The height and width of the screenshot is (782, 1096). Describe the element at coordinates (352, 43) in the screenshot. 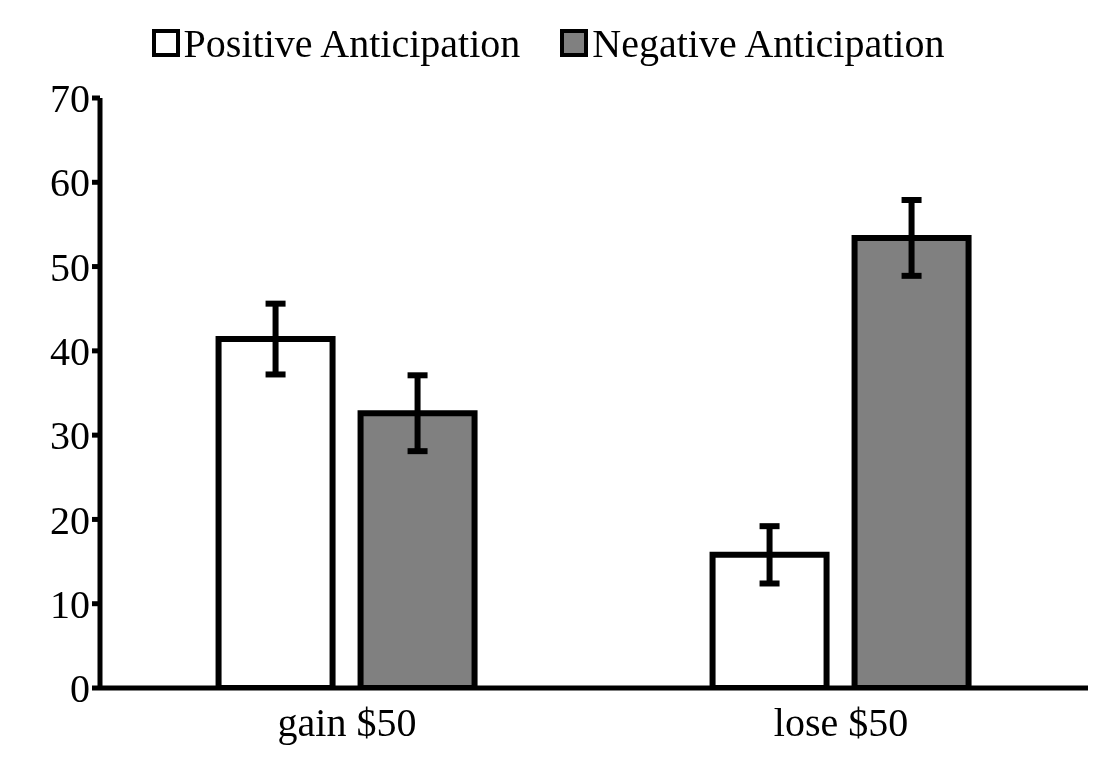

I see `legend-label: Positive Anticipation` at that location.